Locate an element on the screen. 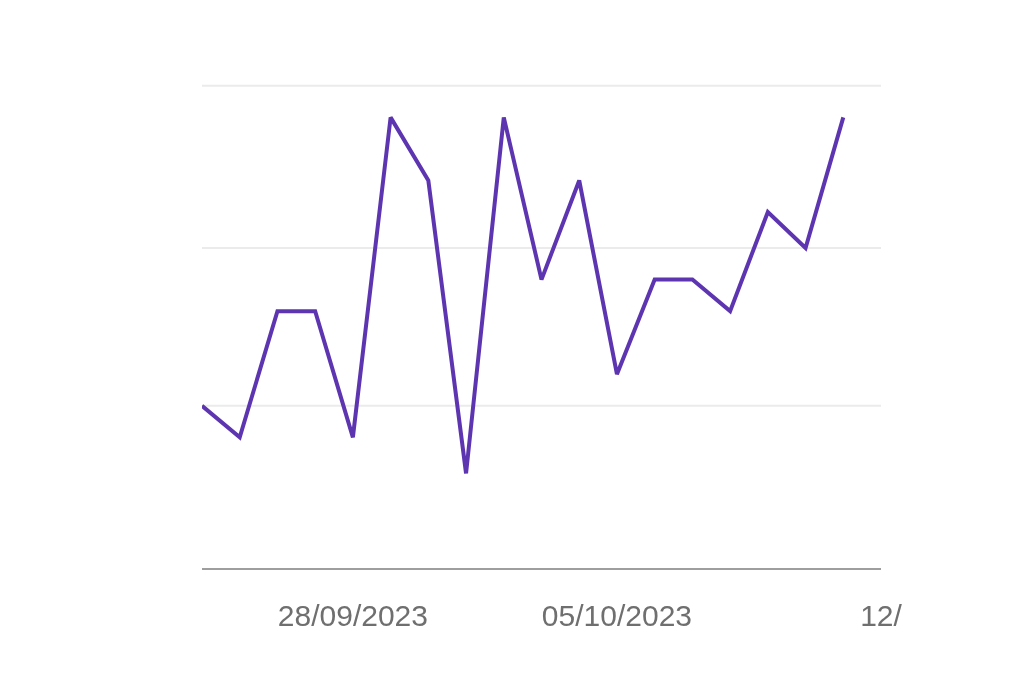 The width and height of the screenshot is (1024, 683). x-tick-label: 28/09/2023 is located at coordinates (352, 615).